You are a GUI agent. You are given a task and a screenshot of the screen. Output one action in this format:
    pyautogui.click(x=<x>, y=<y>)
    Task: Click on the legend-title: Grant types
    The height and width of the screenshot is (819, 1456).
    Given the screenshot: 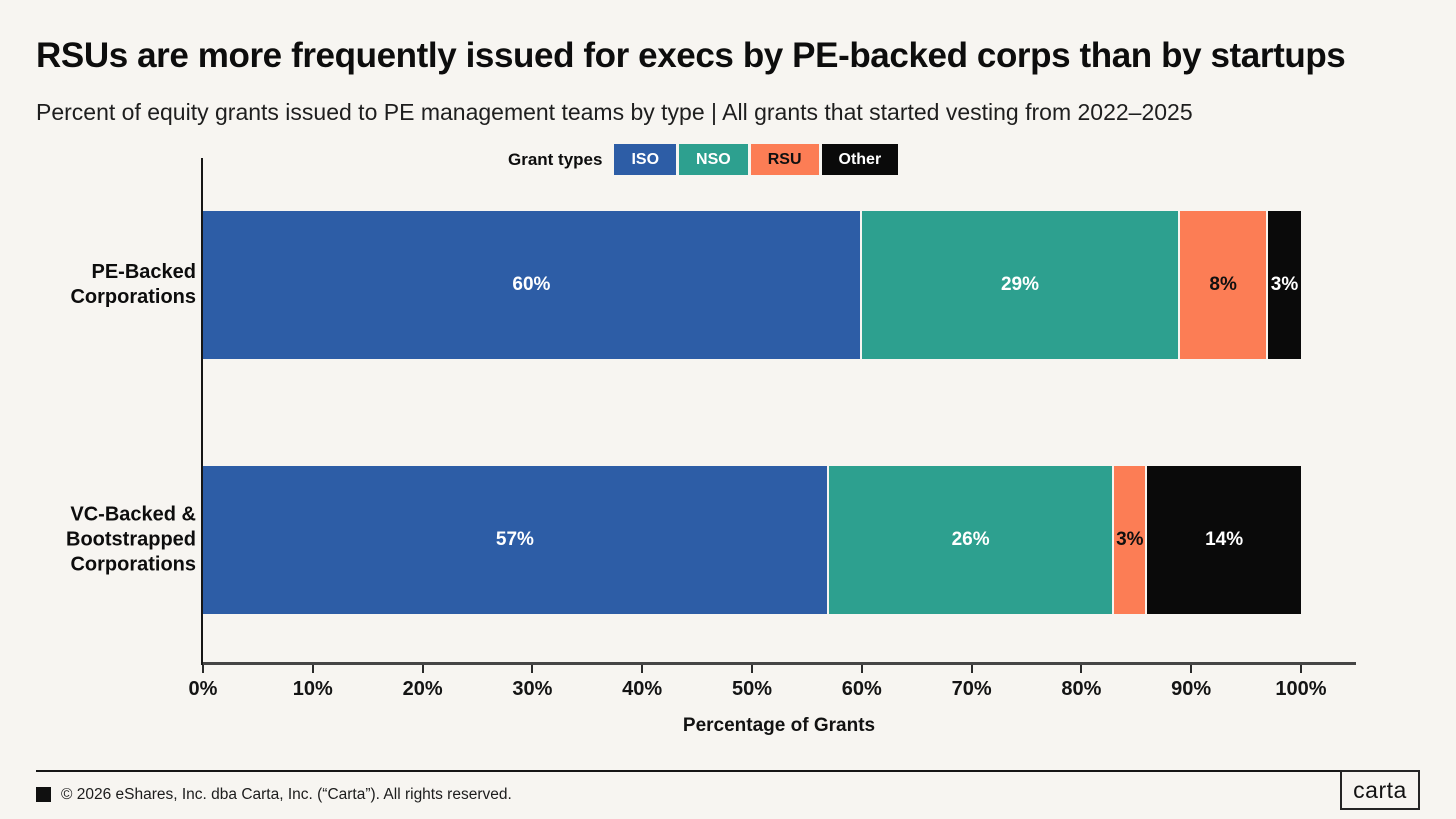 What is the action you would take?
    pyautogui.click(x=555, y=159)
    